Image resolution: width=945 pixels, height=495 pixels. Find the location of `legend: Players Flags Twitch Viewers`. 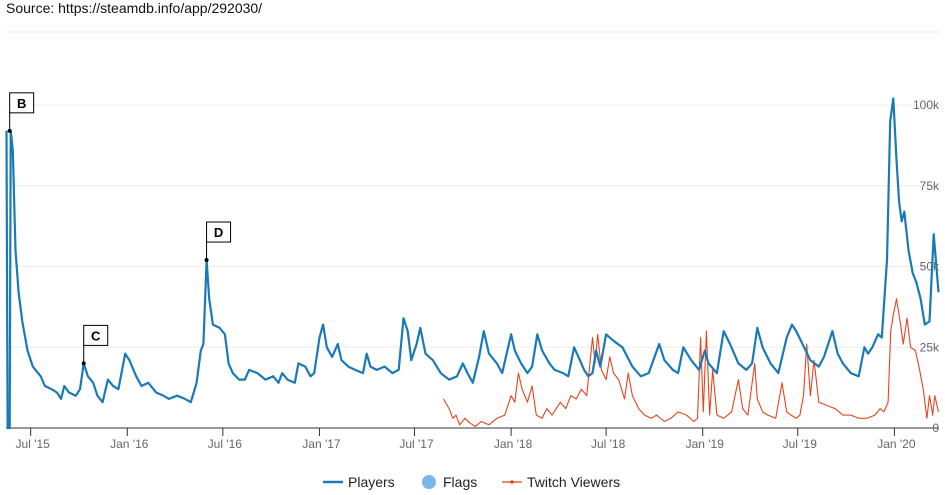

legend: Players Flags Twitch Viewers is located at coordinates (471, 482).